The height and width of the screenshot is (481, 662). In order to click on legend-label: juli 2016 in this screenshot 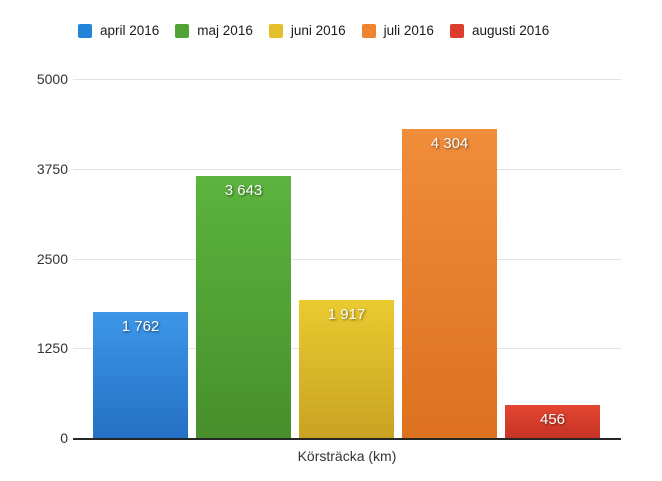, I will do `click(408, 30)`.